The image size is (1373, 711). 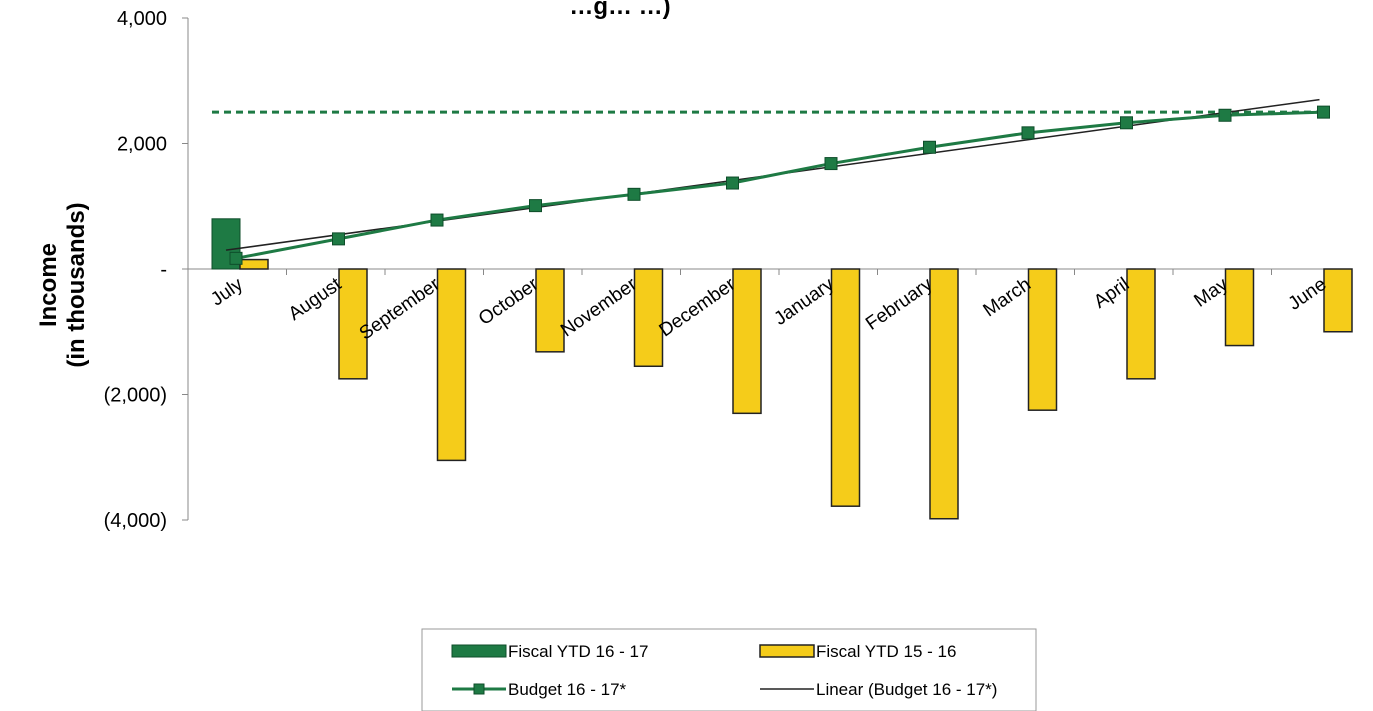 What do you see at coordinates (76, 284) in the screenshot?
I see `y-axis-title-line: (in thousands)` at bounding box center [76, 284].